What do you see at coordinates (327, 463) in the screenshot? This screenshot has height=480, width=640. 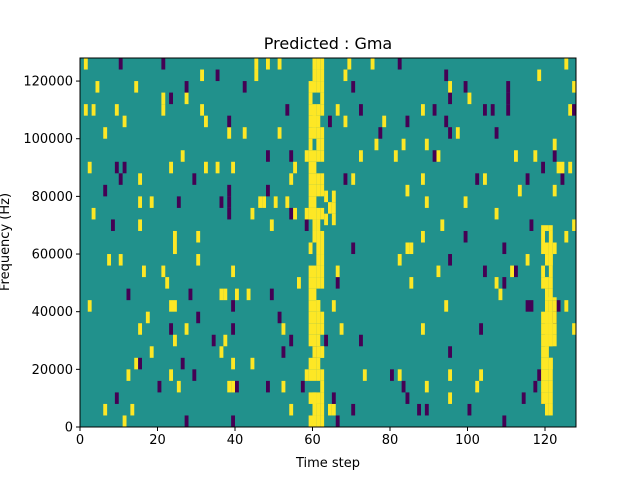 I see `x-axis-label: Time step` at bounding box center [327, 463].